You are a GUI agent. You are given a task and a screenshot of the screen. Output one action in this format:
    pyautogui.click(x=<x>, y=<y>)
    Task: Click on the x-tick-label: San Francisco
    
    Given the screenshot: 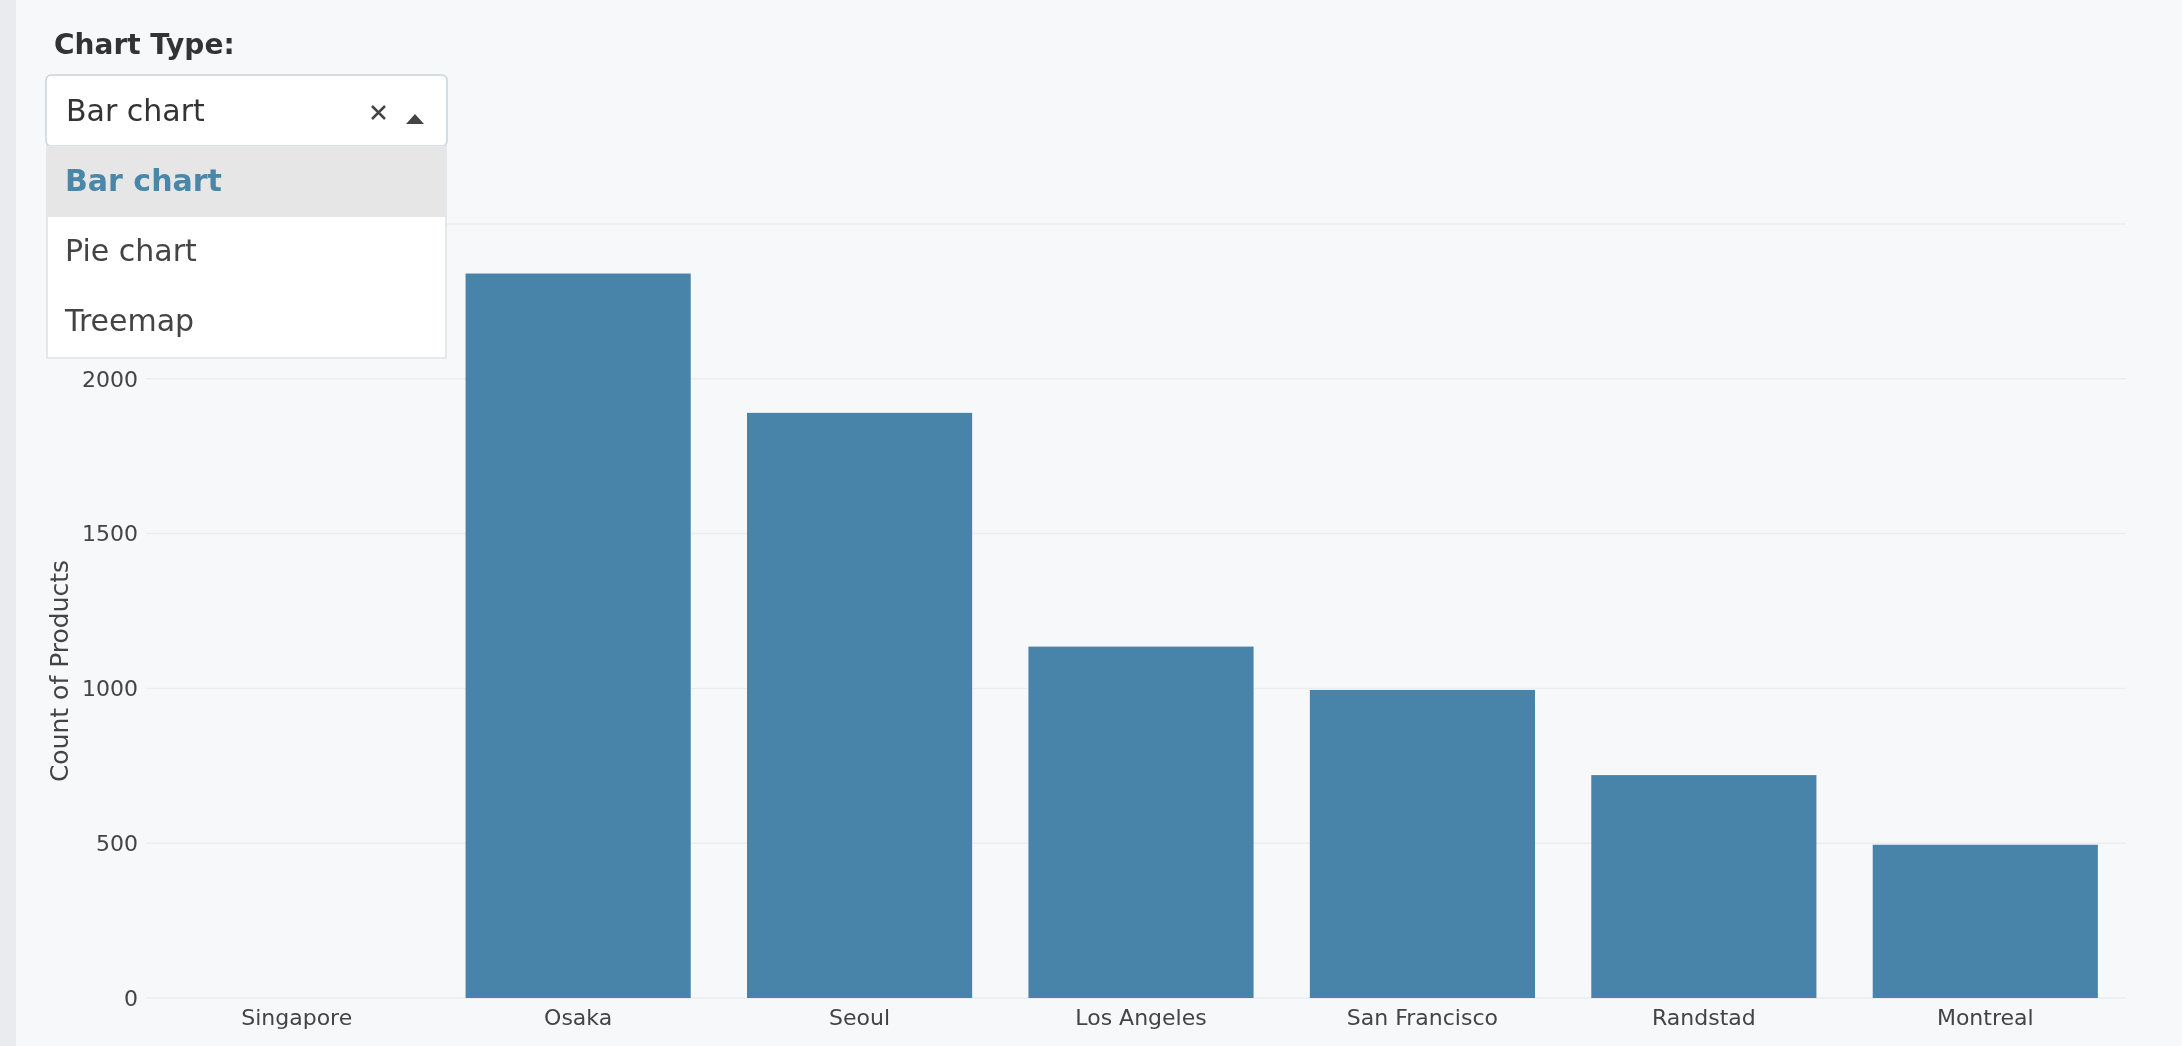 What is the action you would take?
    pyautogui.click(x=1422, y=1017)
    